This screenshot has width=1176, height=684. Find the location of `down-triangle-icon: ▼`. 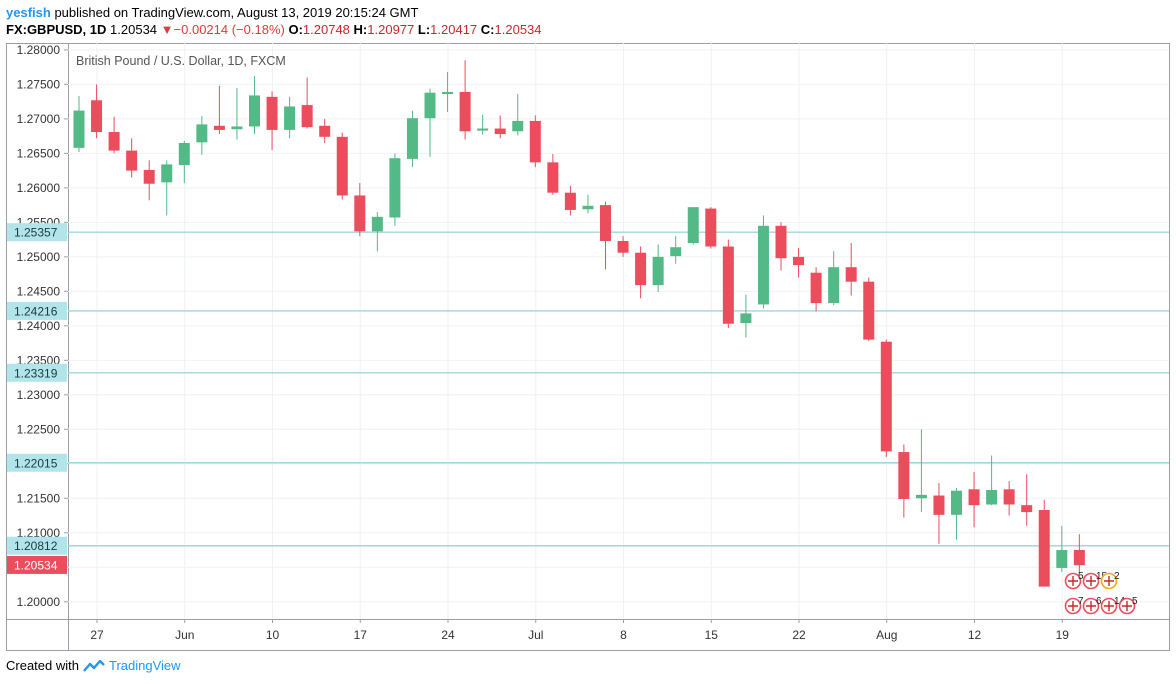

down-triangle-icon: ▼ is located at coordinates (167, 29).